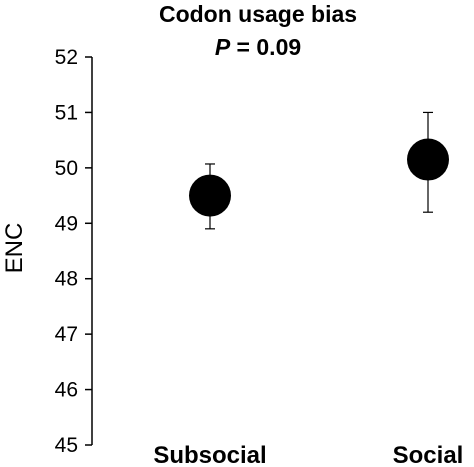  I want to click on y-ticks: 45 46 47 48 49 50 51 52, so click(73, 251).